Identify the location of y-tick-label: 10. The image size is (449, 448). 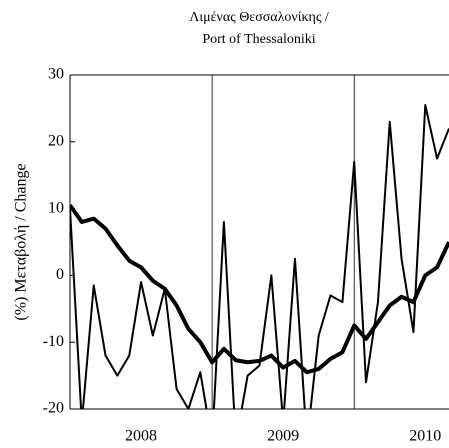
(56, 207).